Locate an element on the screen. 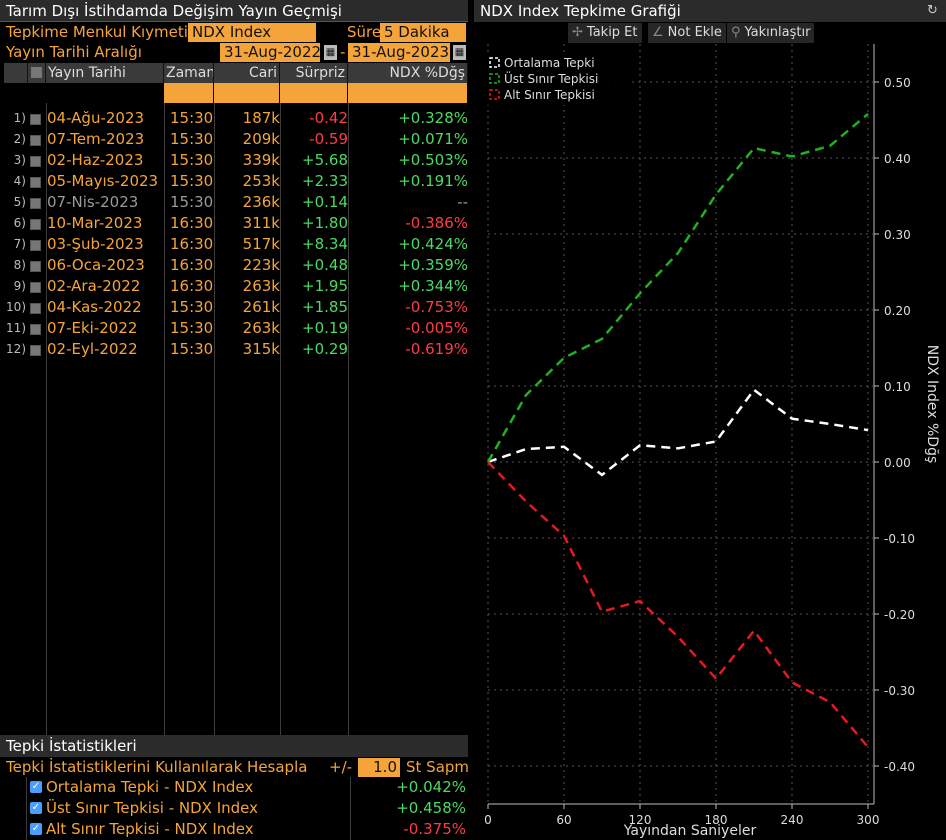 The width and height of the screenshot is (946, 840). pencil-icon: ∠ is located at coordinates (658, 32).